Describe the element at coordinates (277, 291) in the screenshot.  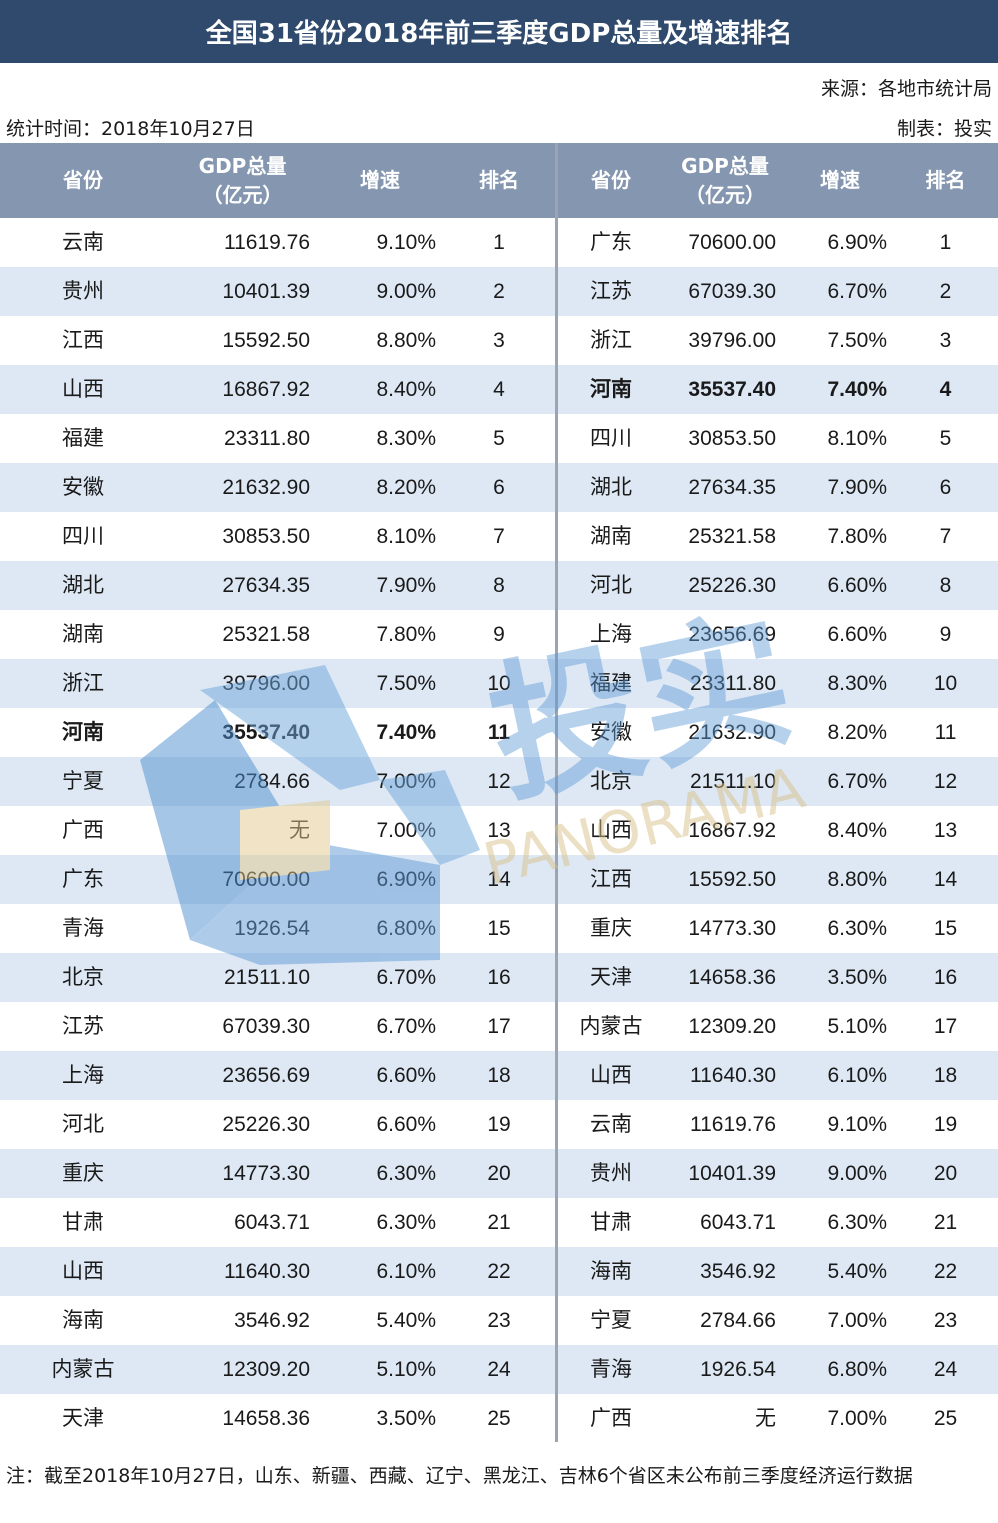
I see `table-row: 贵州 10401.39 9.00% 2` at that location.